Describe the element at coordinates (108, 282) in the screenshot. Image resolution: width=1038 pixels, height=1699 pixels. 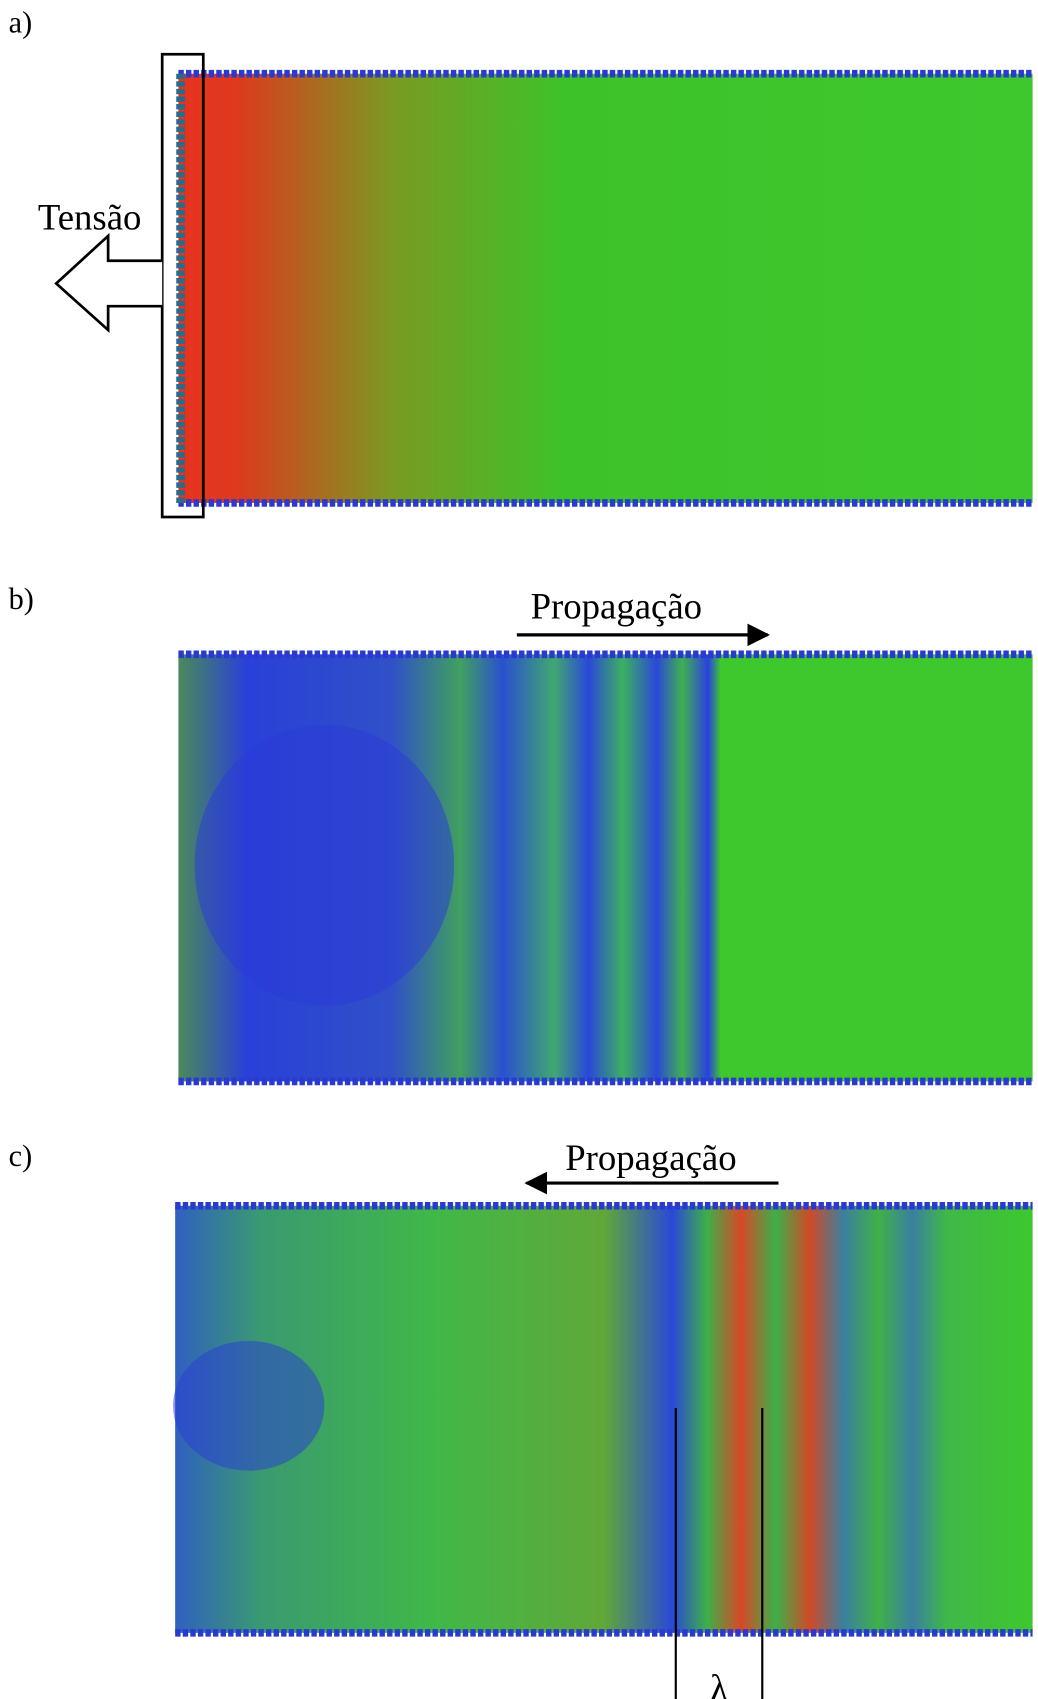
I see `tension-arrow` at that location.